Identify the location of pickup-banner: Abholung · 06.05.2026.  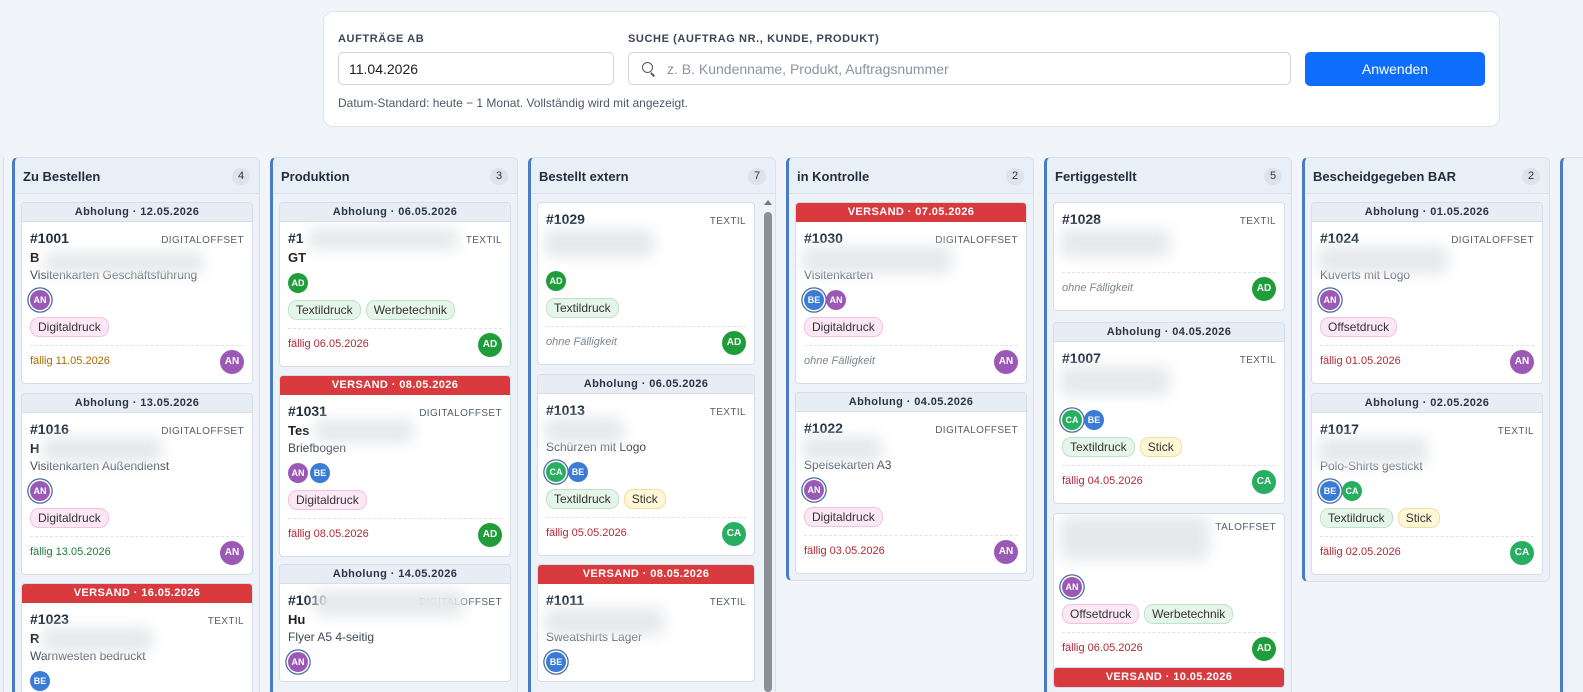
(646, 384).